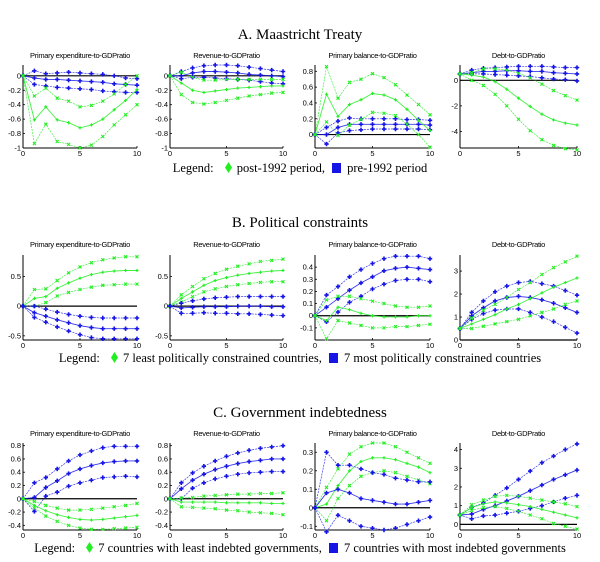 This screenshot has height=562, width=600. Describe the element at coordinates (518, 433) in the screenshot. I see `panel-title: Debt-to-GDPratio` at that location.